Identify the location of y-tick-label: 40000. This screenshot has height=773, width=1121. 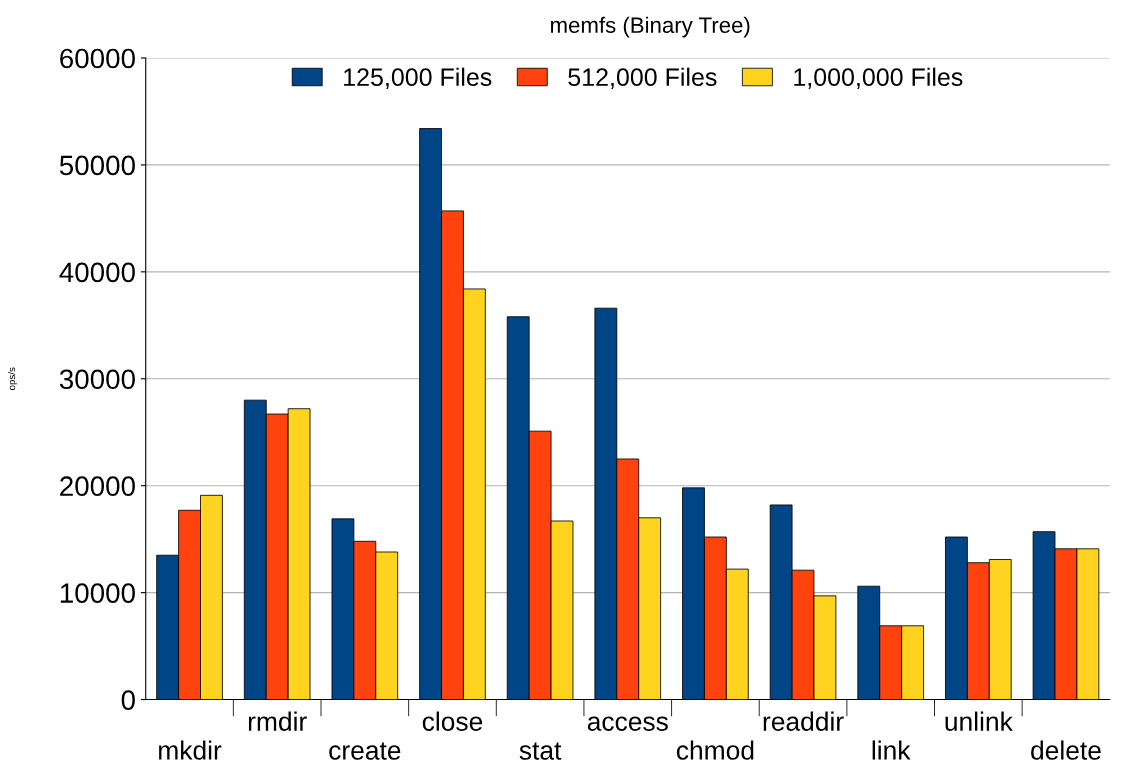
(97, 272).